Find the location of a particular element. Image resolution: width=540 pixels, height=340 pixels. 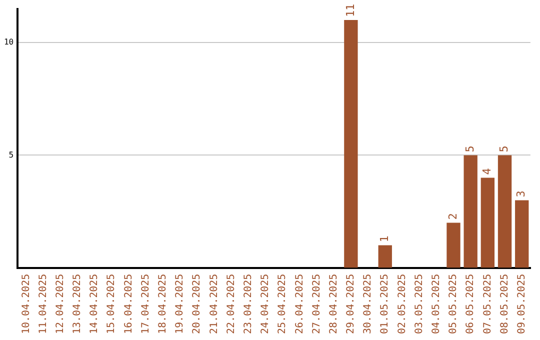

x-tick-label: 27.04.2025 is located at coordinates (316, 304).